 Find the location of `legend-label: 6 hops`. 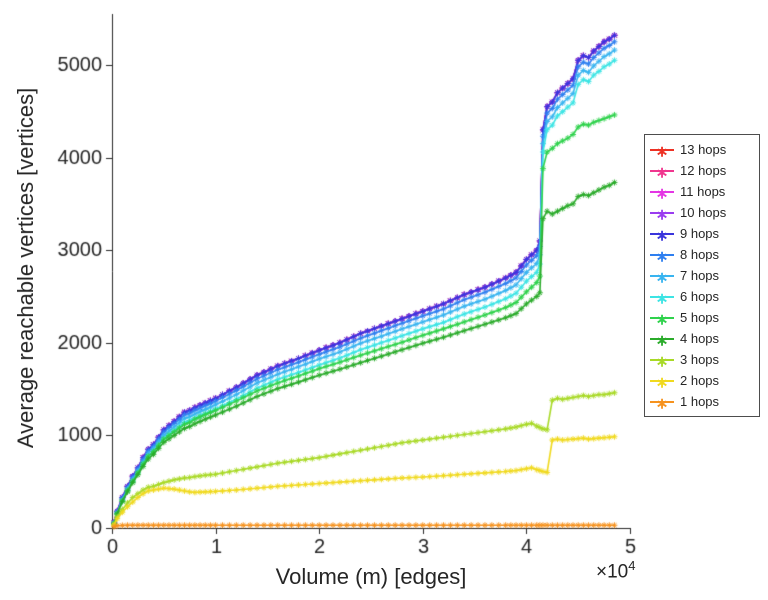

legend-label: 6 hops is located at coordinates (700, 296).